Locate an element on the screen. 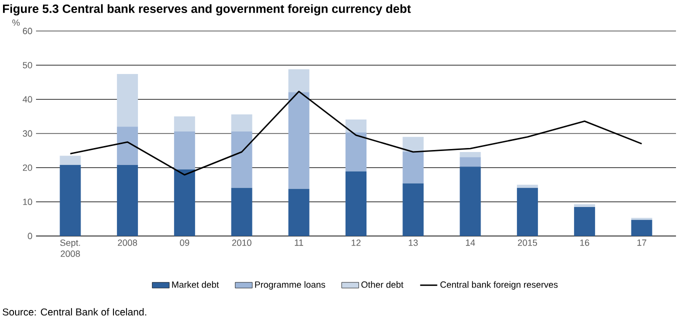 The width and height of the screenshot is (690, 326). y-tick-label: 0 is located at coordinates (30, 236).